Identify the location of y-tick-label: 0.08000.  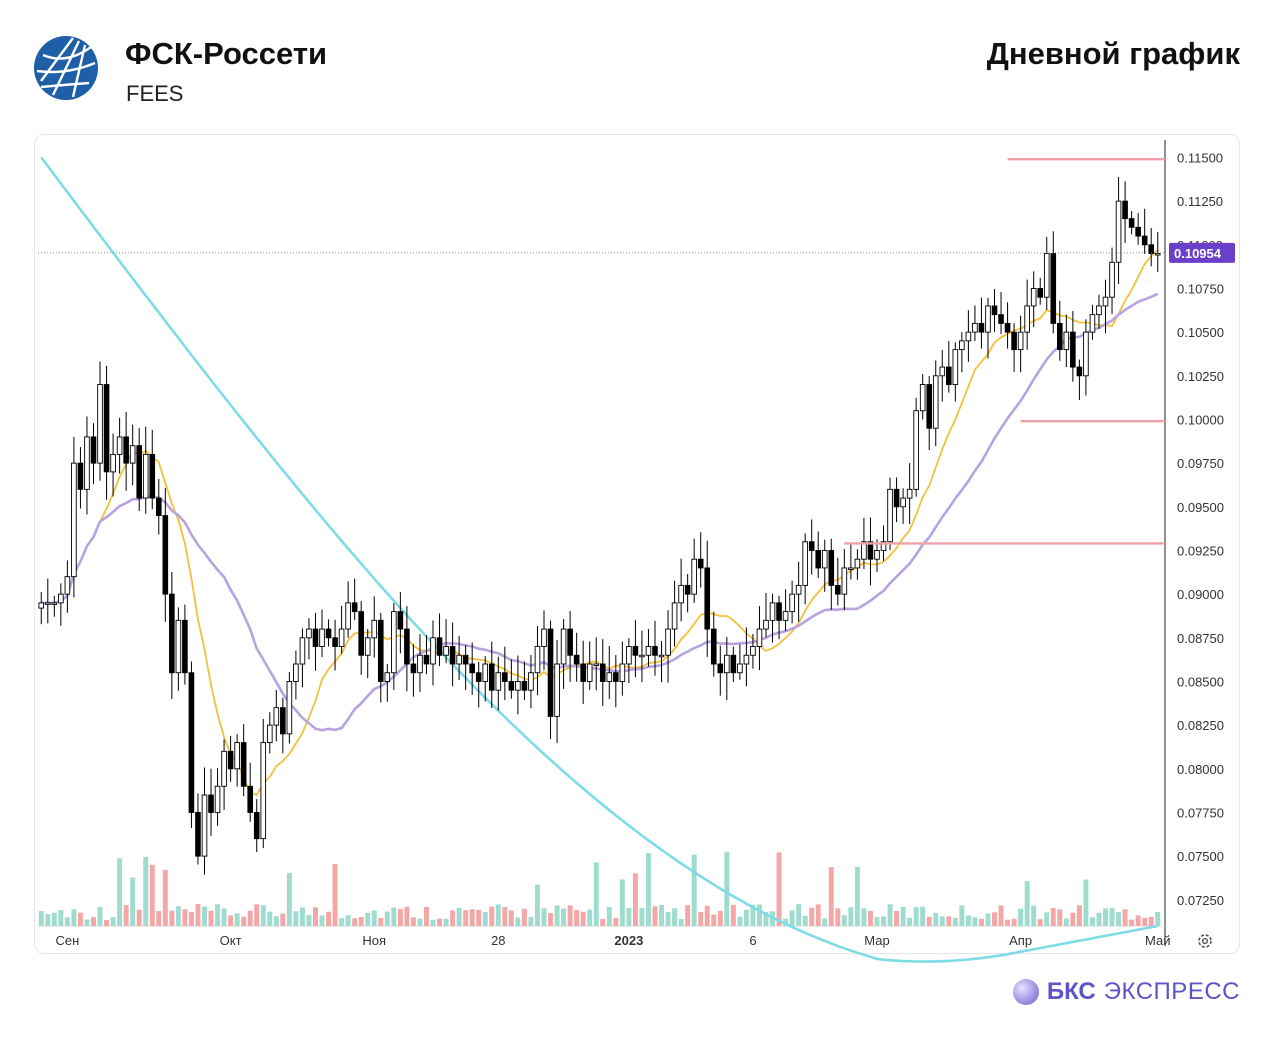
(1200, 769).